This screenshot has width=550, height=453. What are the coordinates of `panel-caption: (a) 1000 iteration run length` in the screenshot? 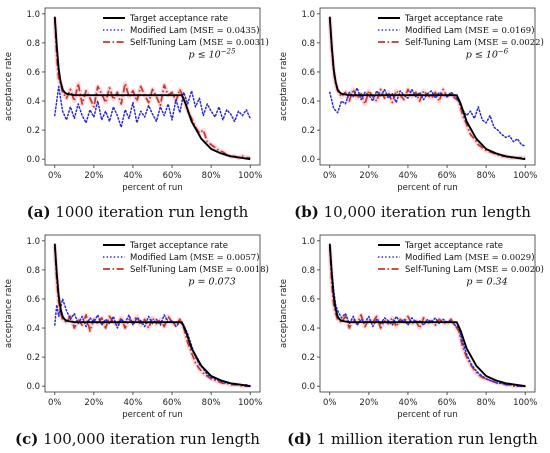 It's located at (137, 212).